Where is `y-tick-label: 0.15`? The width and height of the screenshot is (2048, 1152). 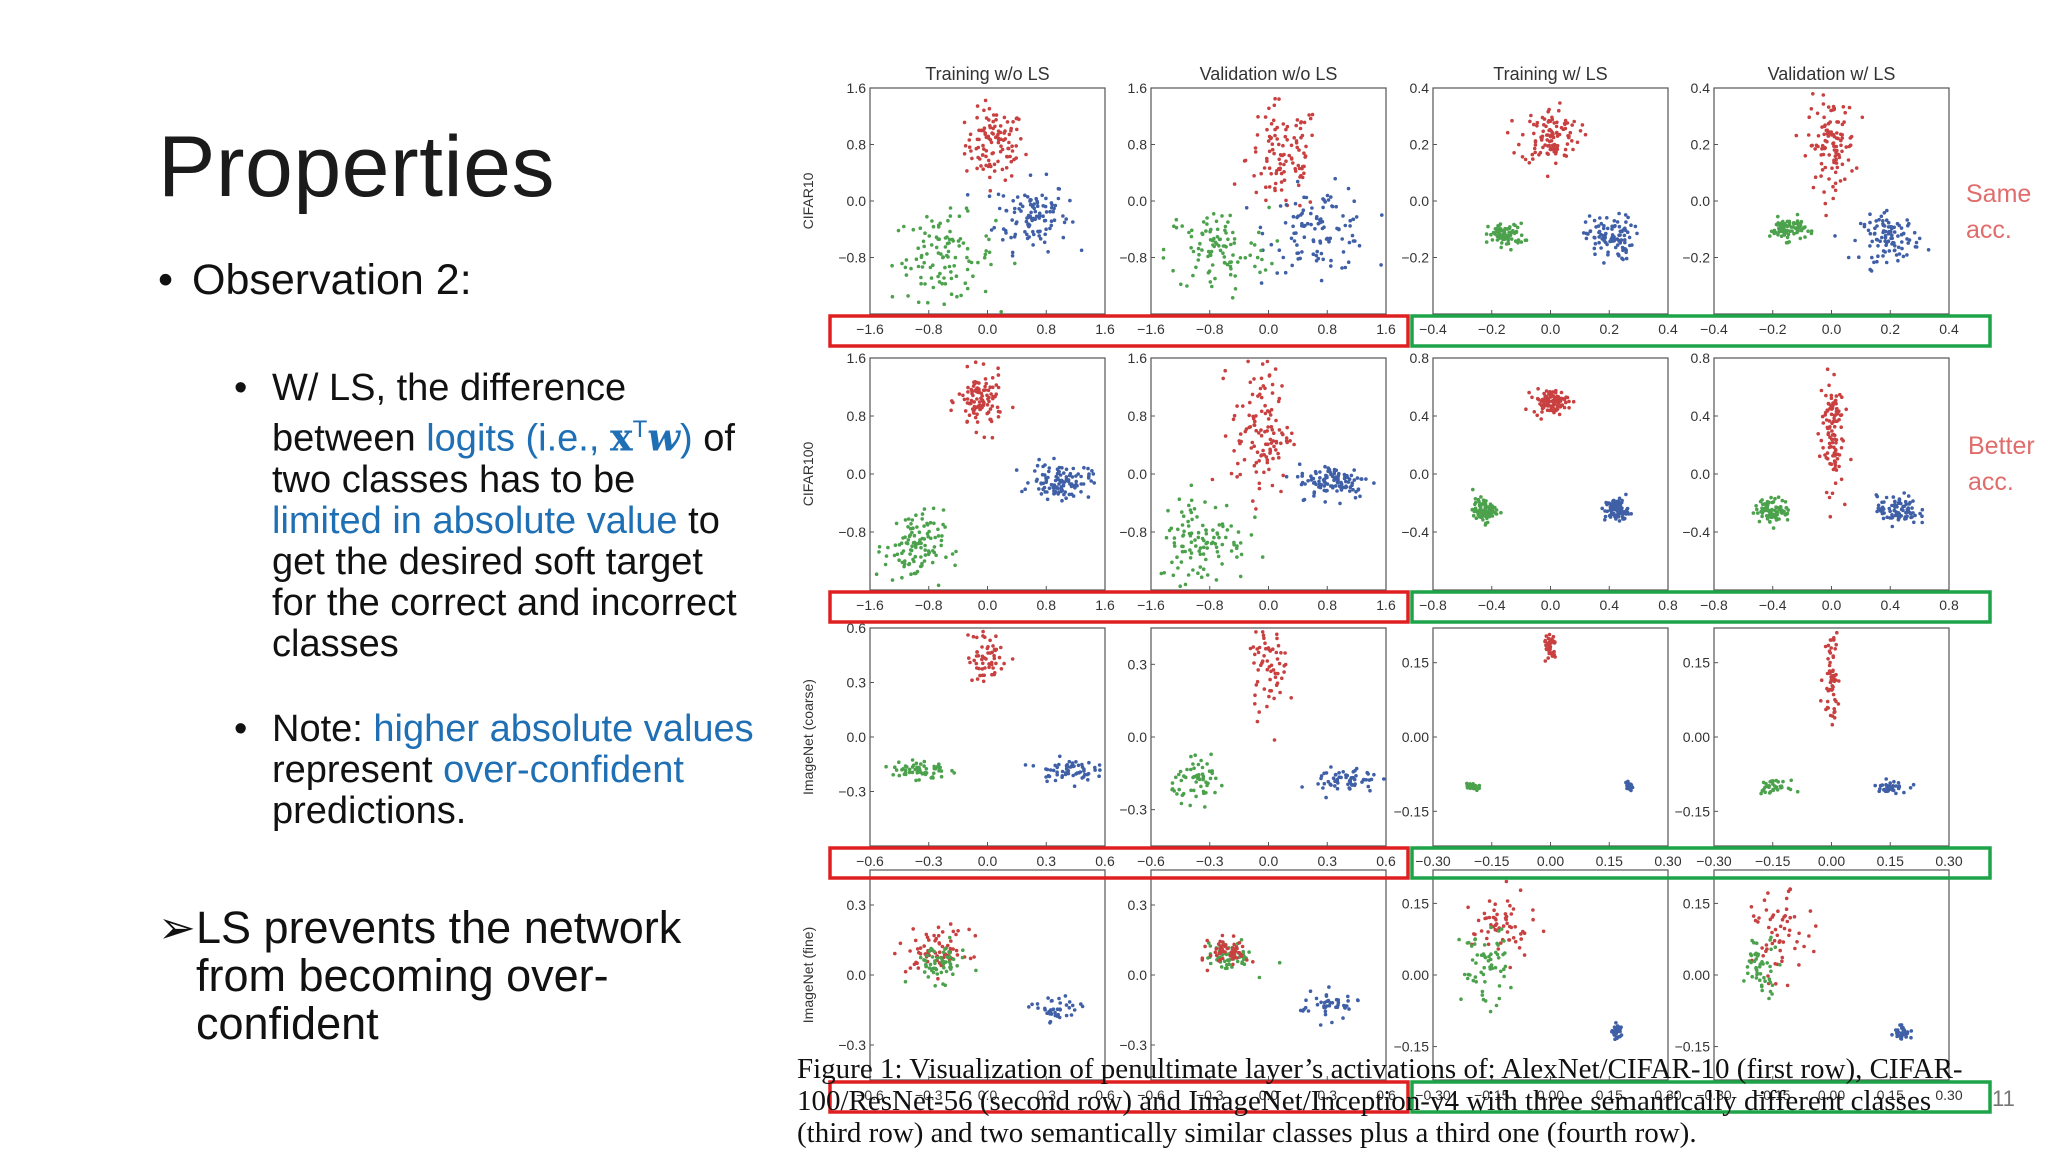 y-tick-label: 0.15 is located at coordinates (1696, 903).